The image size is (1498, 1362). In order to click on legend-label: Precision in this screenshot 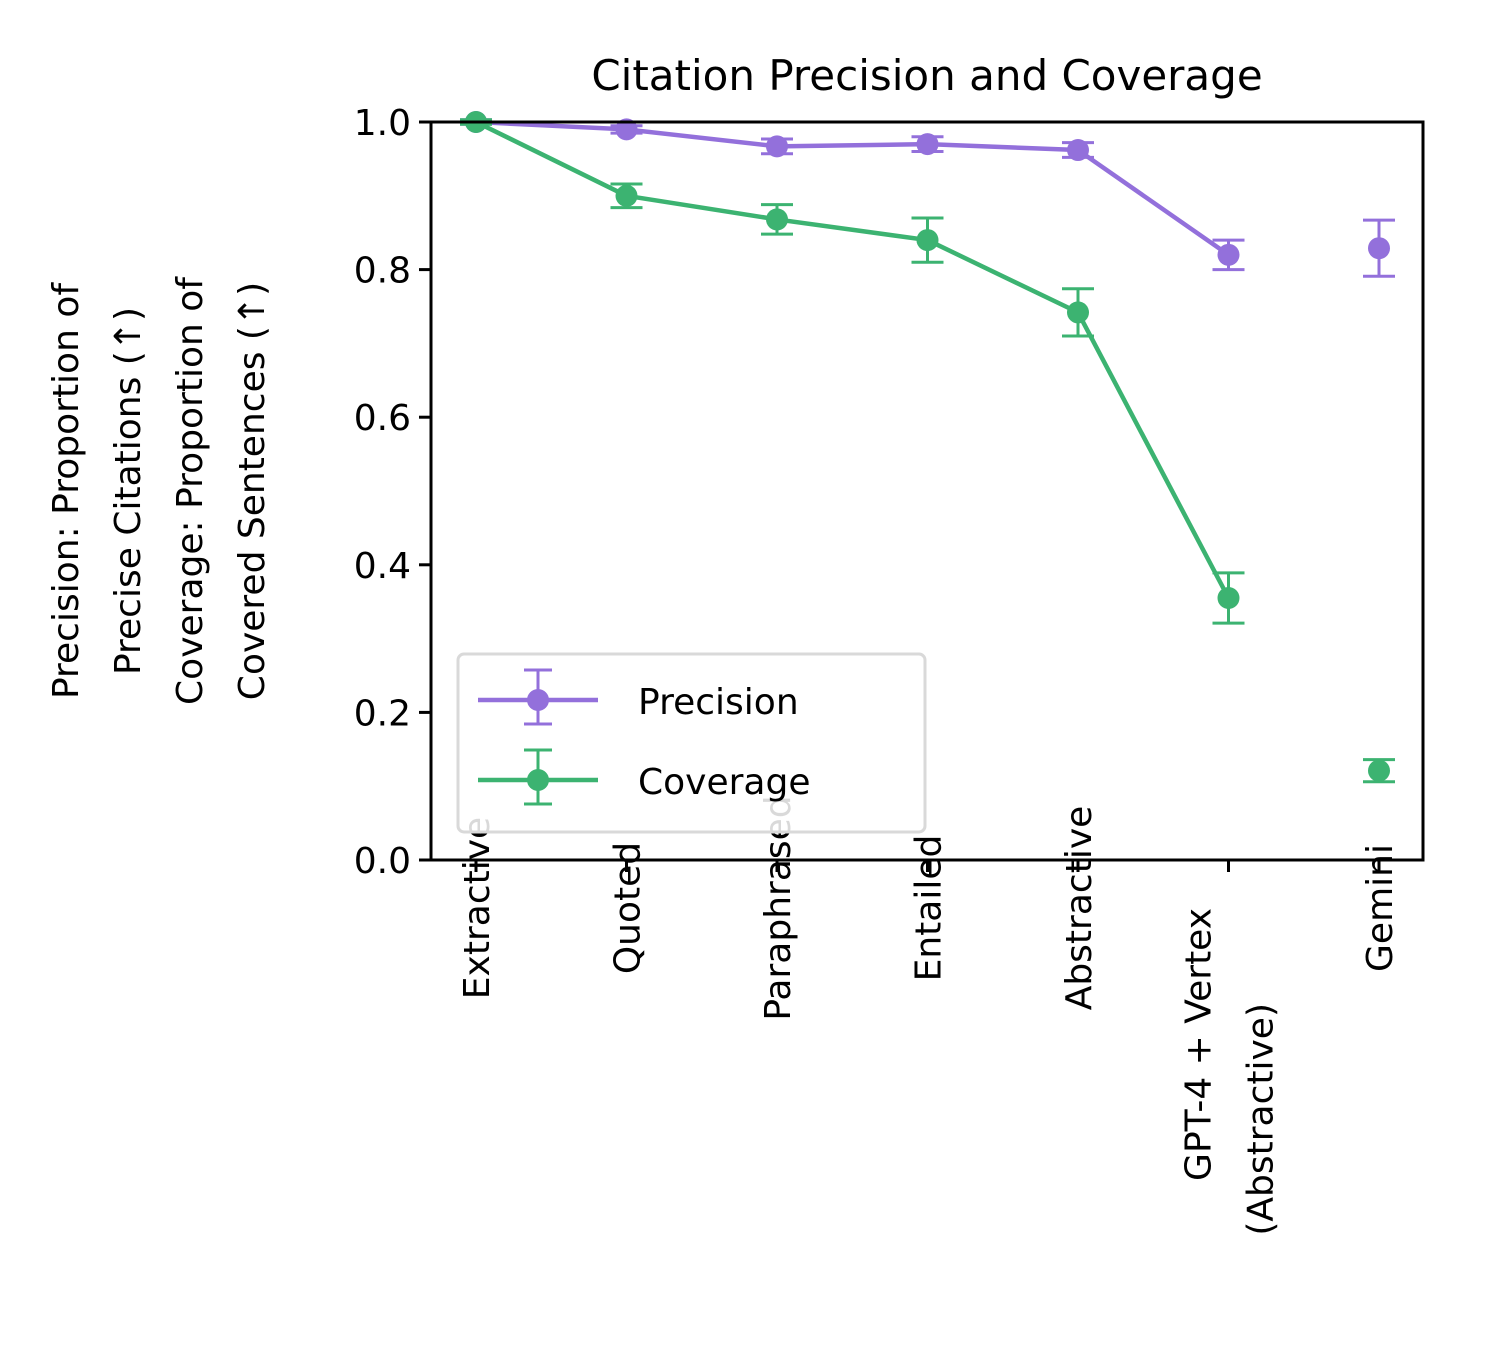, I will do `click(718, 702)`.